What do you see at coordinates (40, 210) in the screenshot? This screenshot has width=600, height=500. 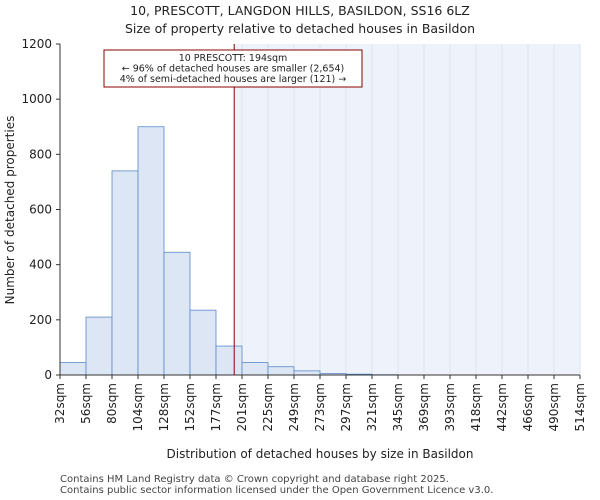 I see `y-tick-label: 600` at bounding box center [40, 210].